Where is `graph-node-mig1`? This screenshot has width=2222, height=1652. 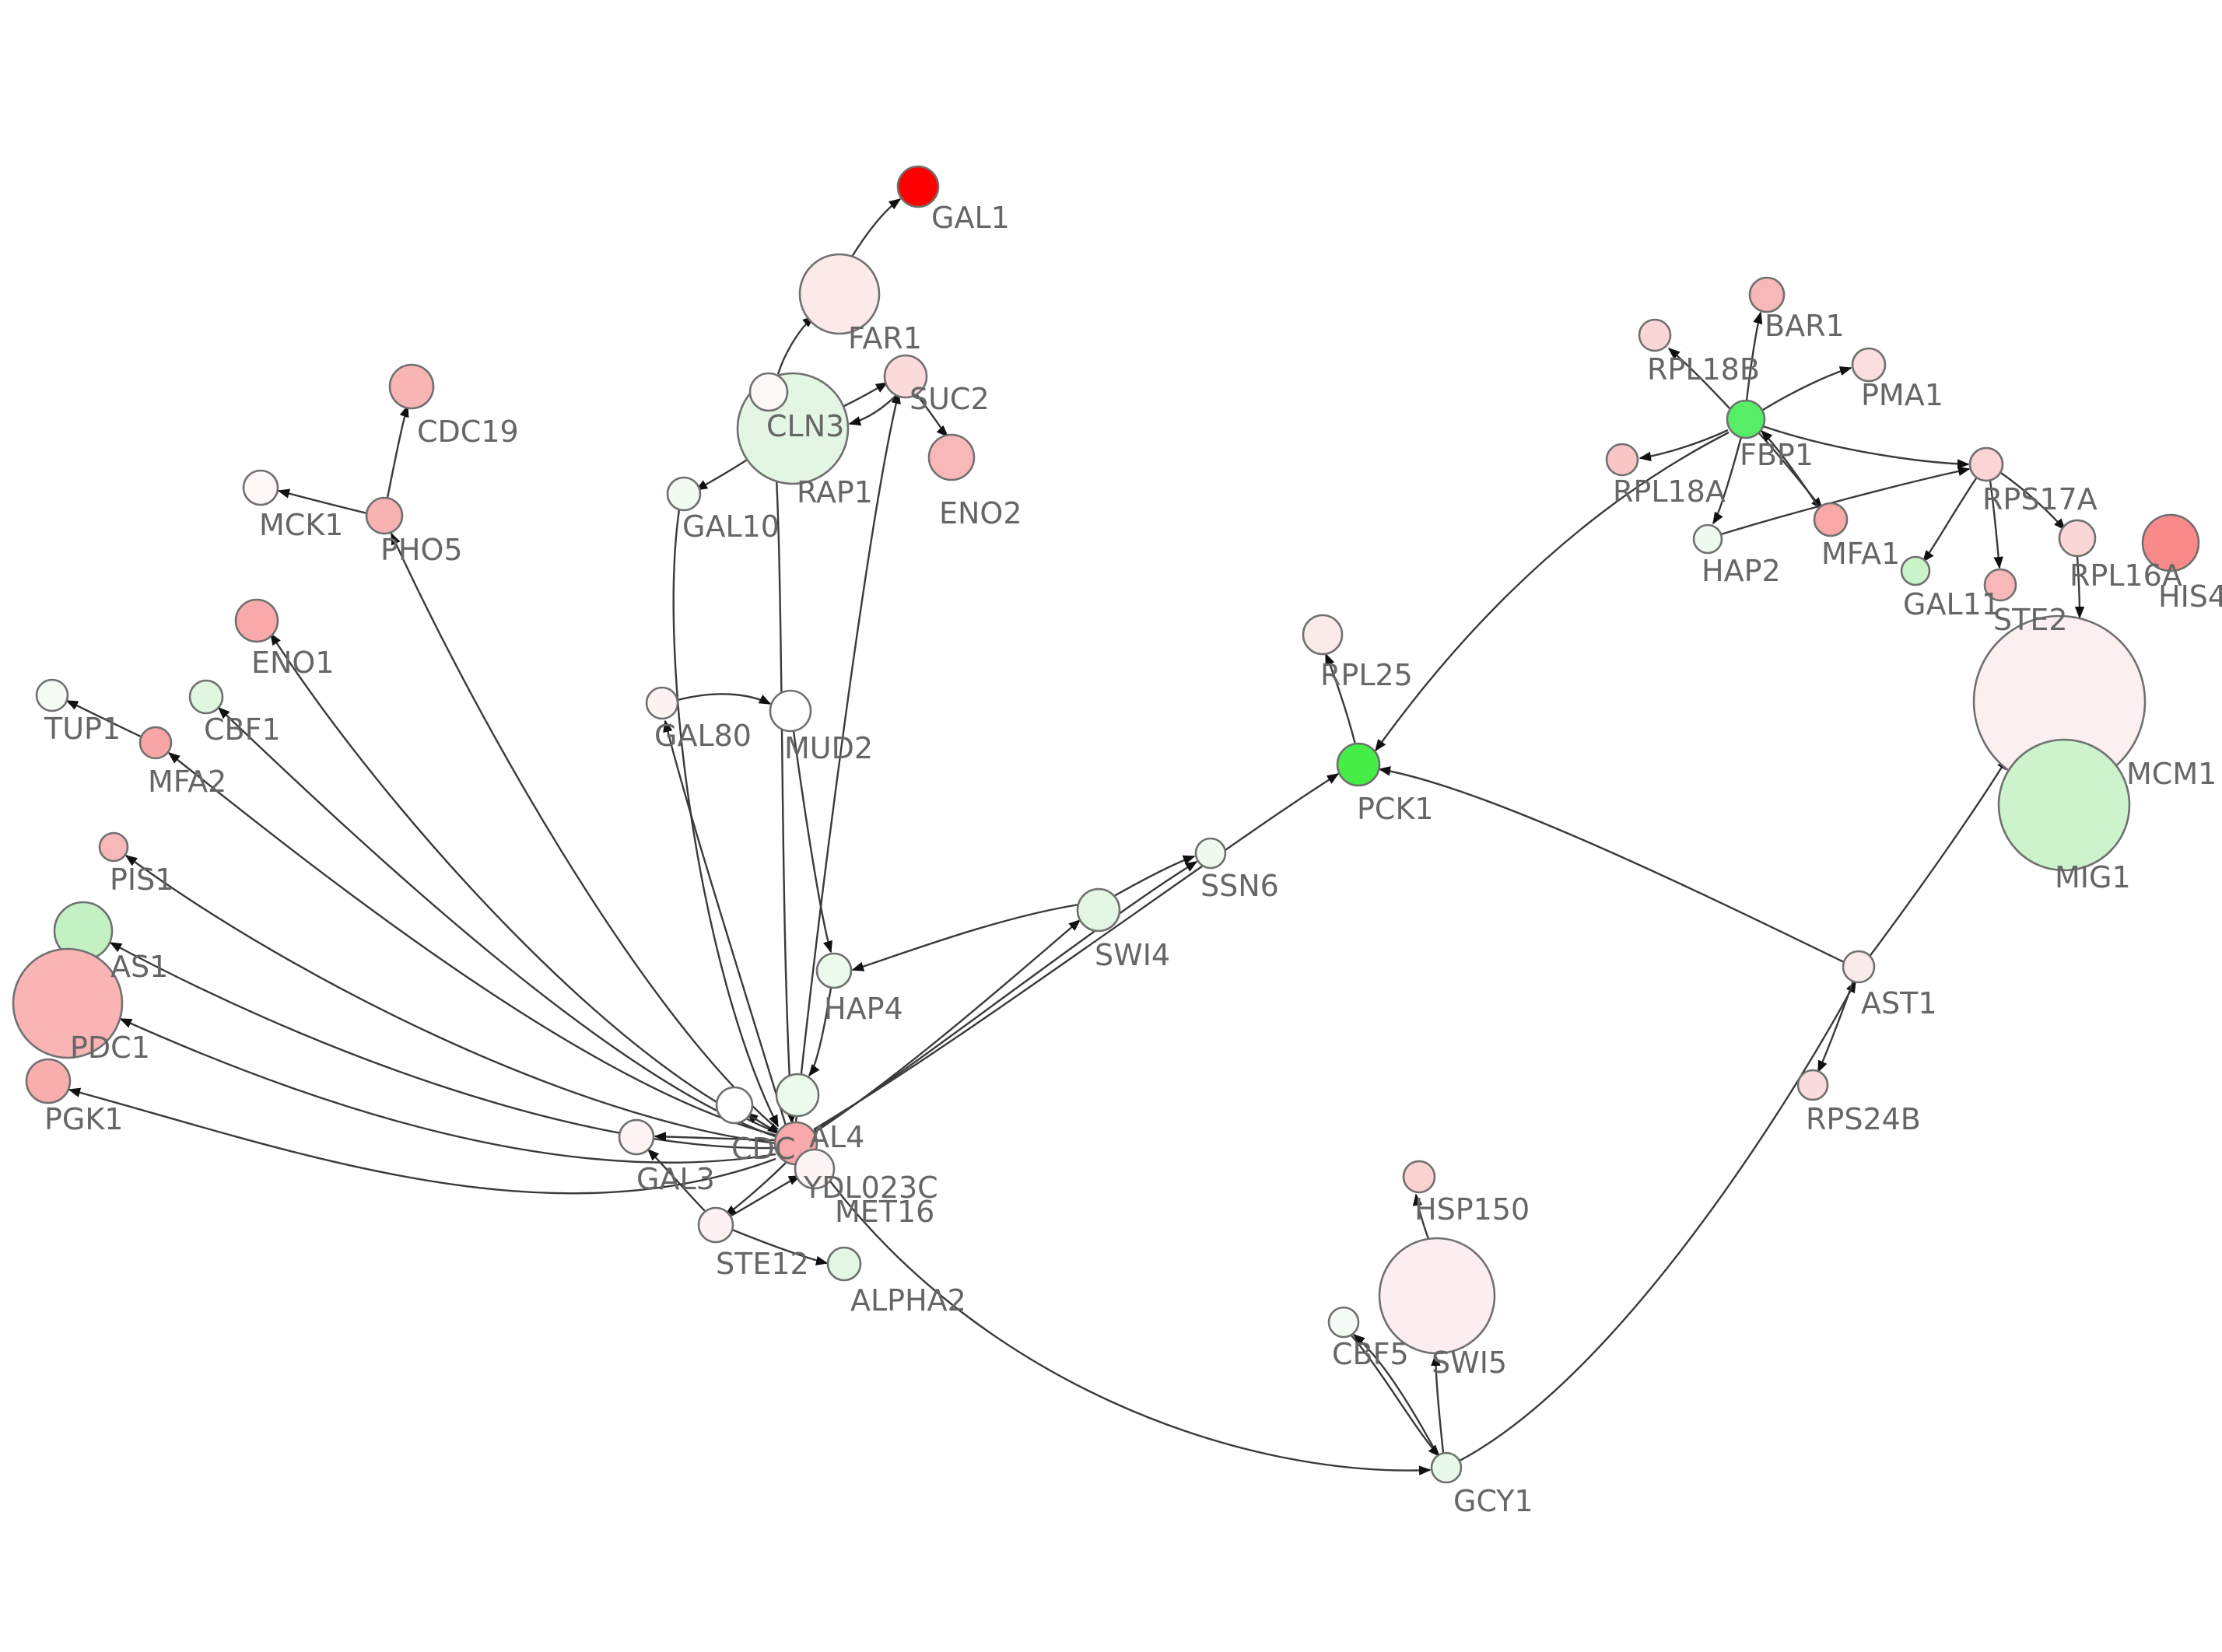
graph-node-mig1 is located at coordinates (2064, 805).